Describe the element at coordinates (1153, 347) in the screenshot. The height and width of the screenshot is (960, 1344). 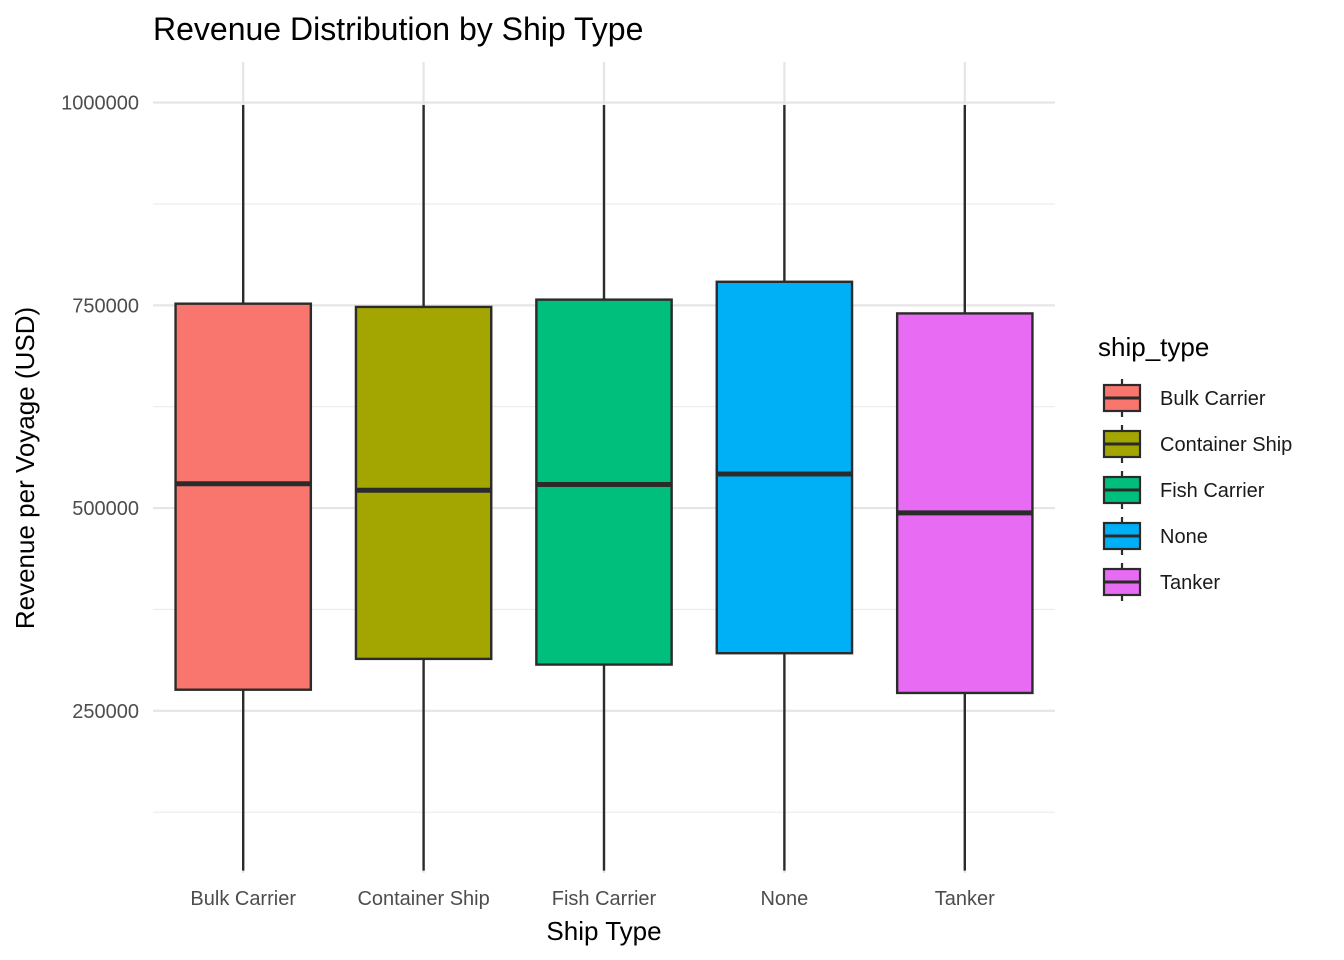
I see `legend-title: ship_type` at that location.